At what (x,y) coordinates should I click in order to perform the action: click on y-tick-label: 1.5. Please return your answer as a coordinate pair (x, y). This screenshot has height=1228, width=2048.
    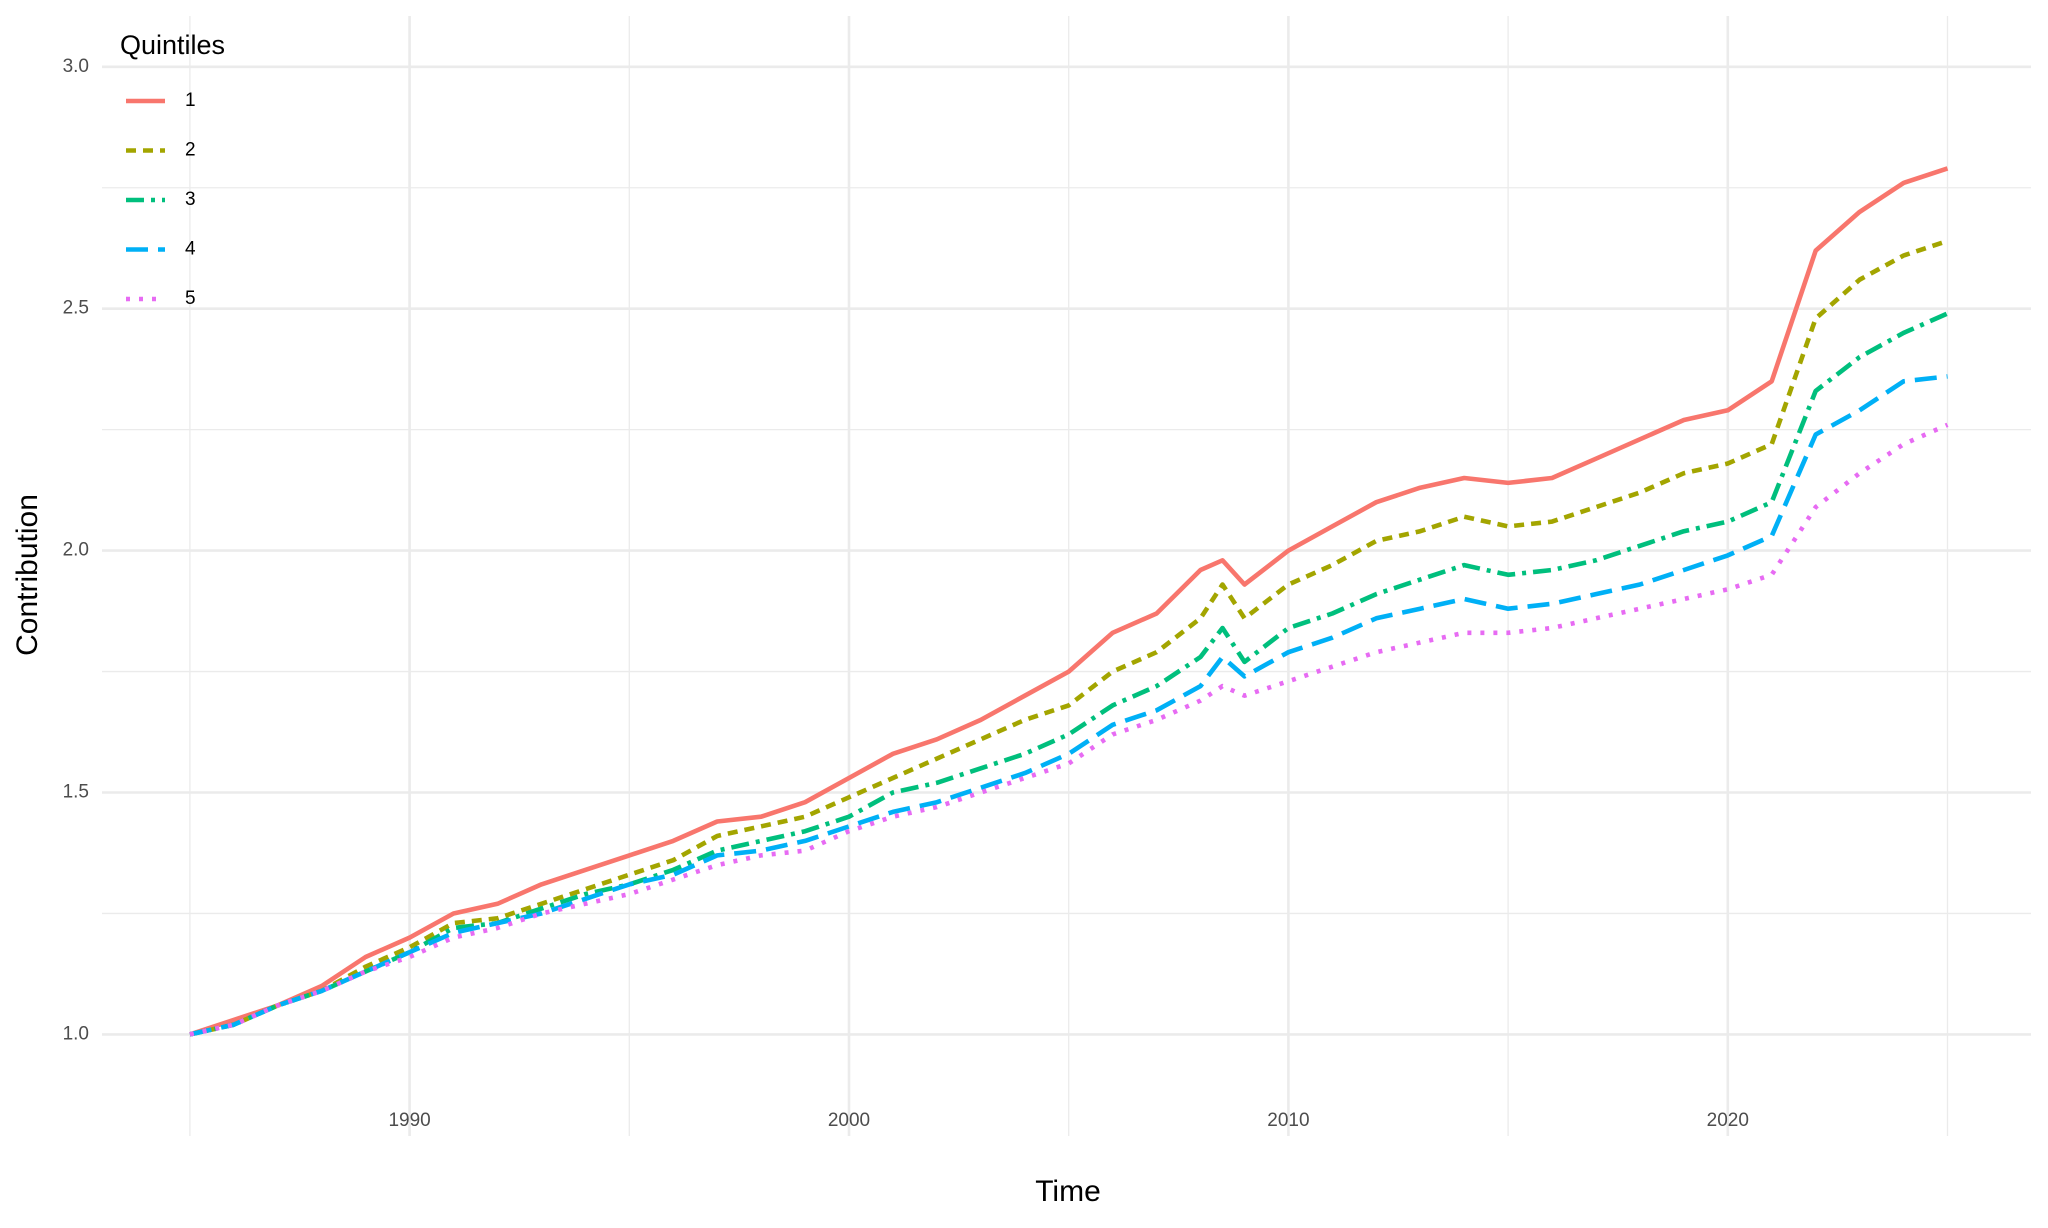
    Looking at the image, I should click on (76, 792).